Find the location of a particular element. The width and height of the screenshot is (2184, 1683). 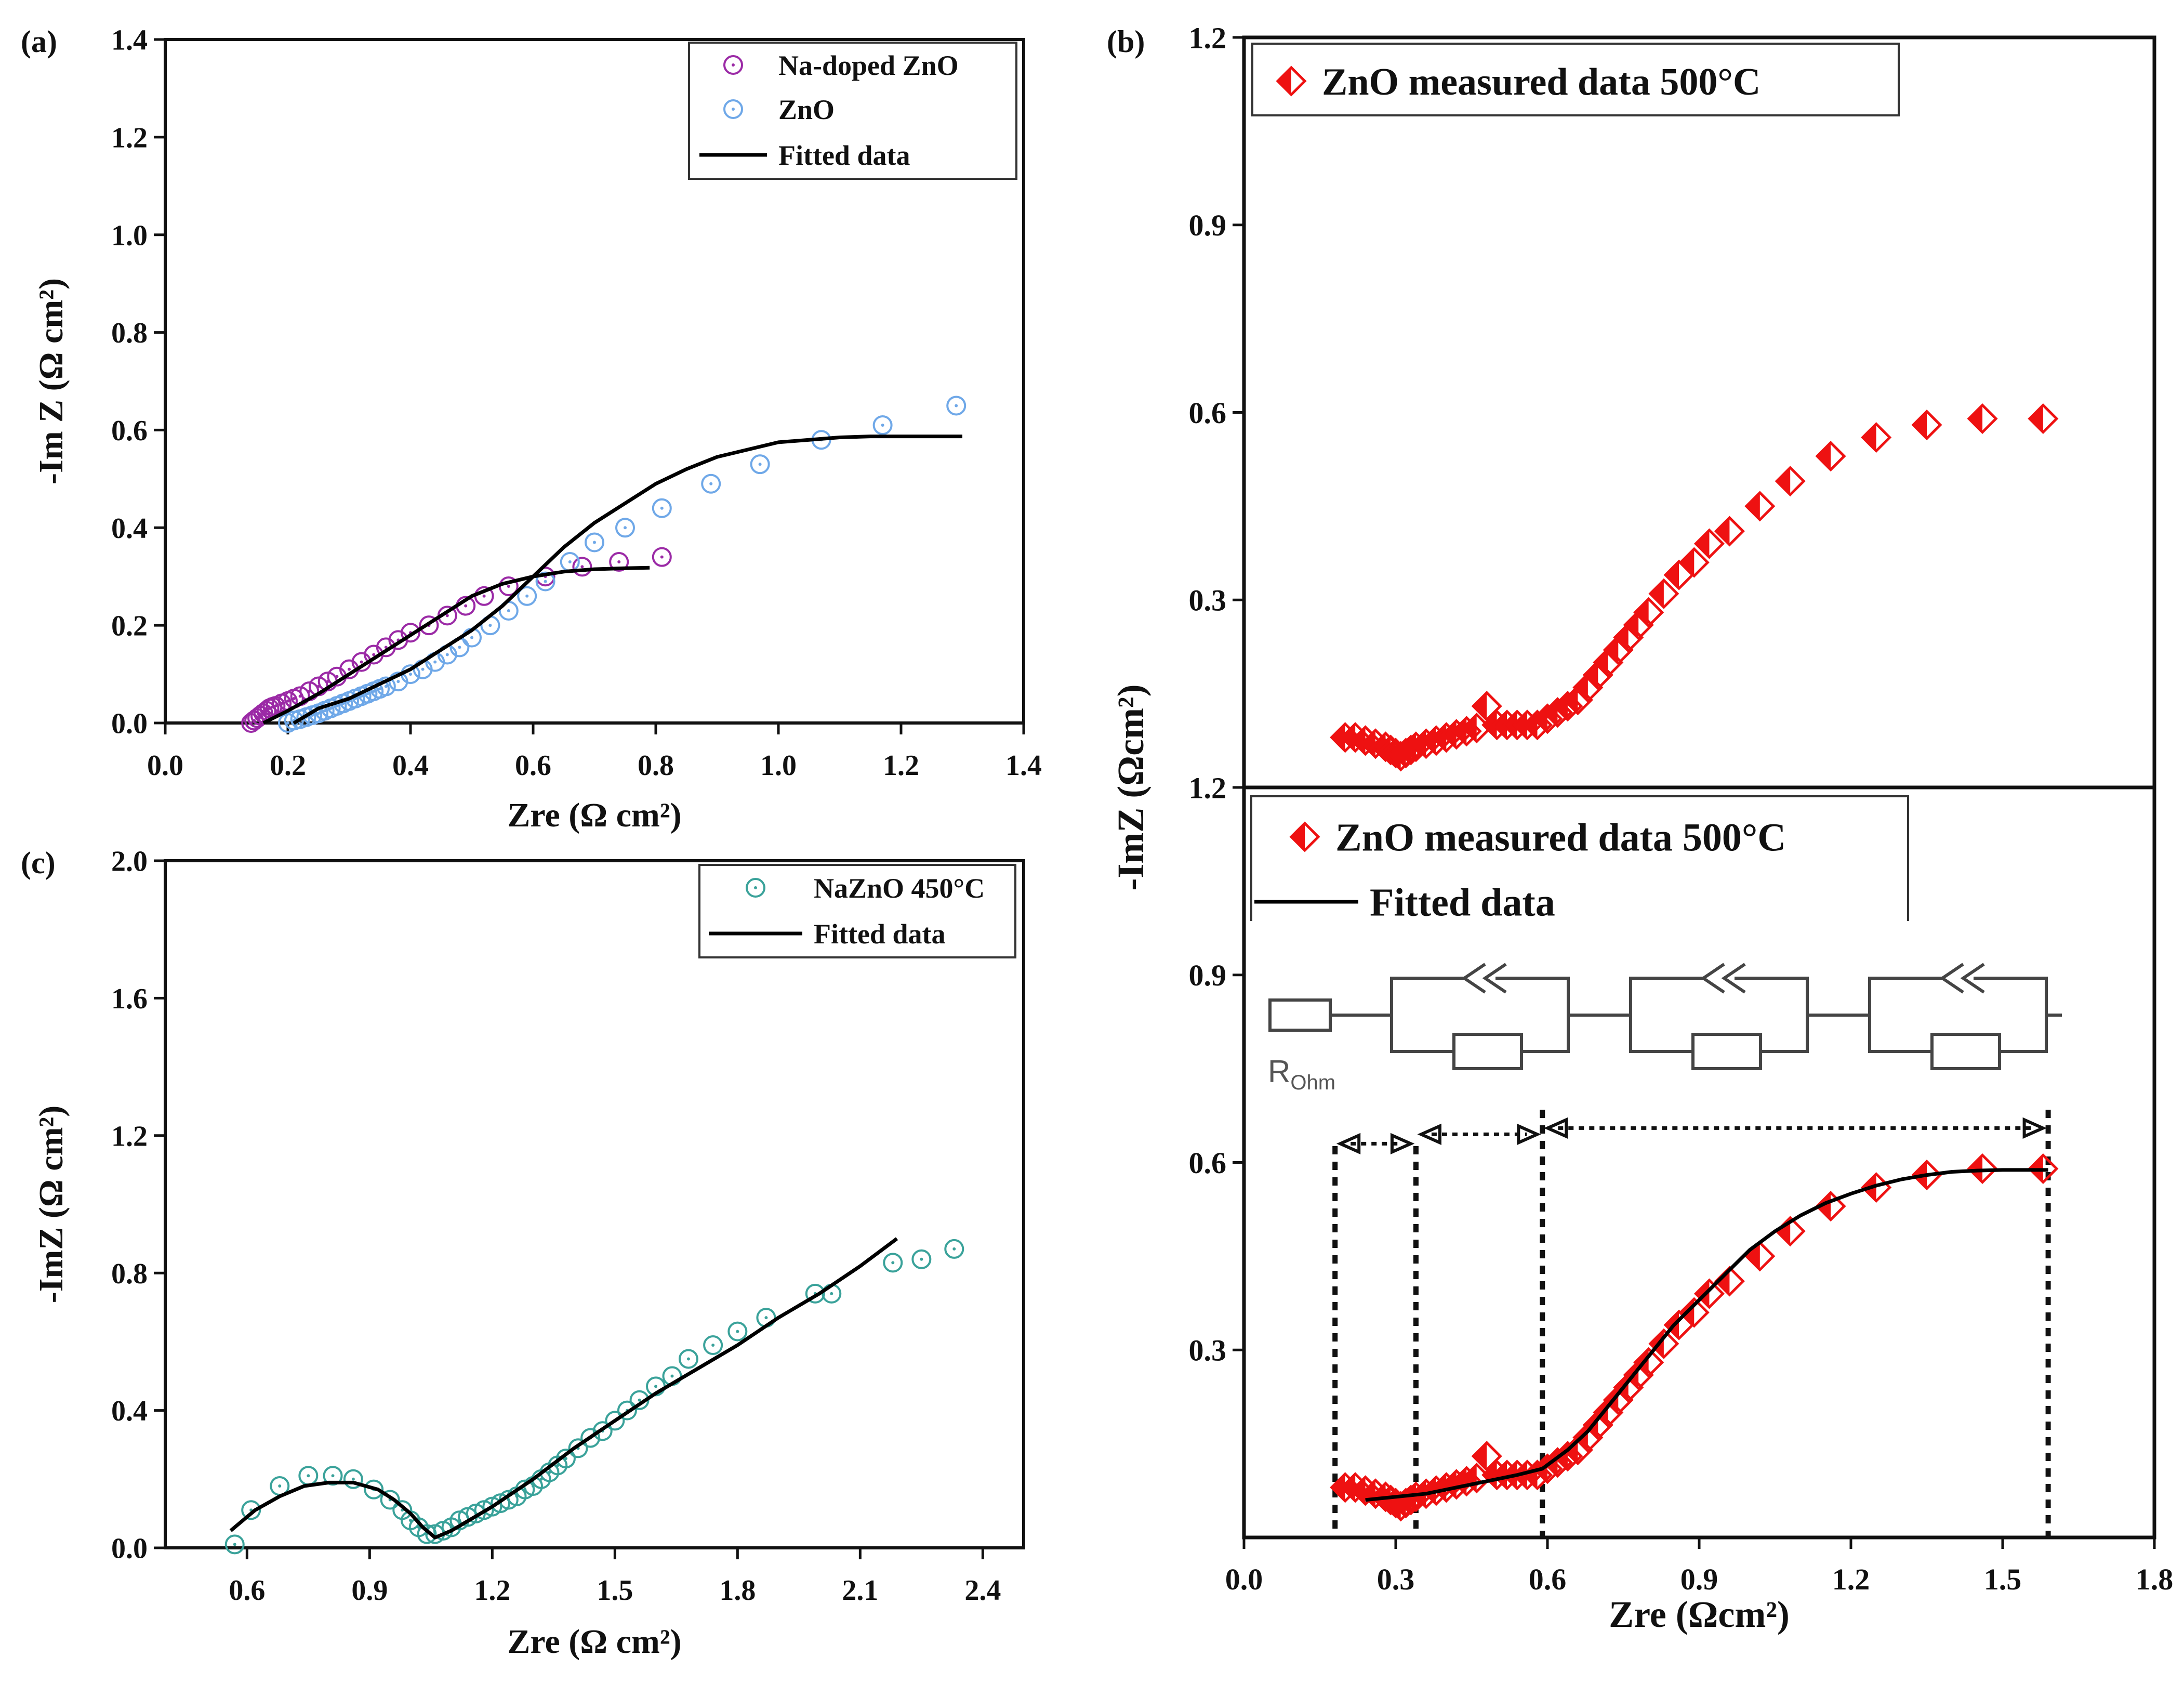

x-axis-title-c: Zre (Ω cm²) is located at coordinates (594, 1642).